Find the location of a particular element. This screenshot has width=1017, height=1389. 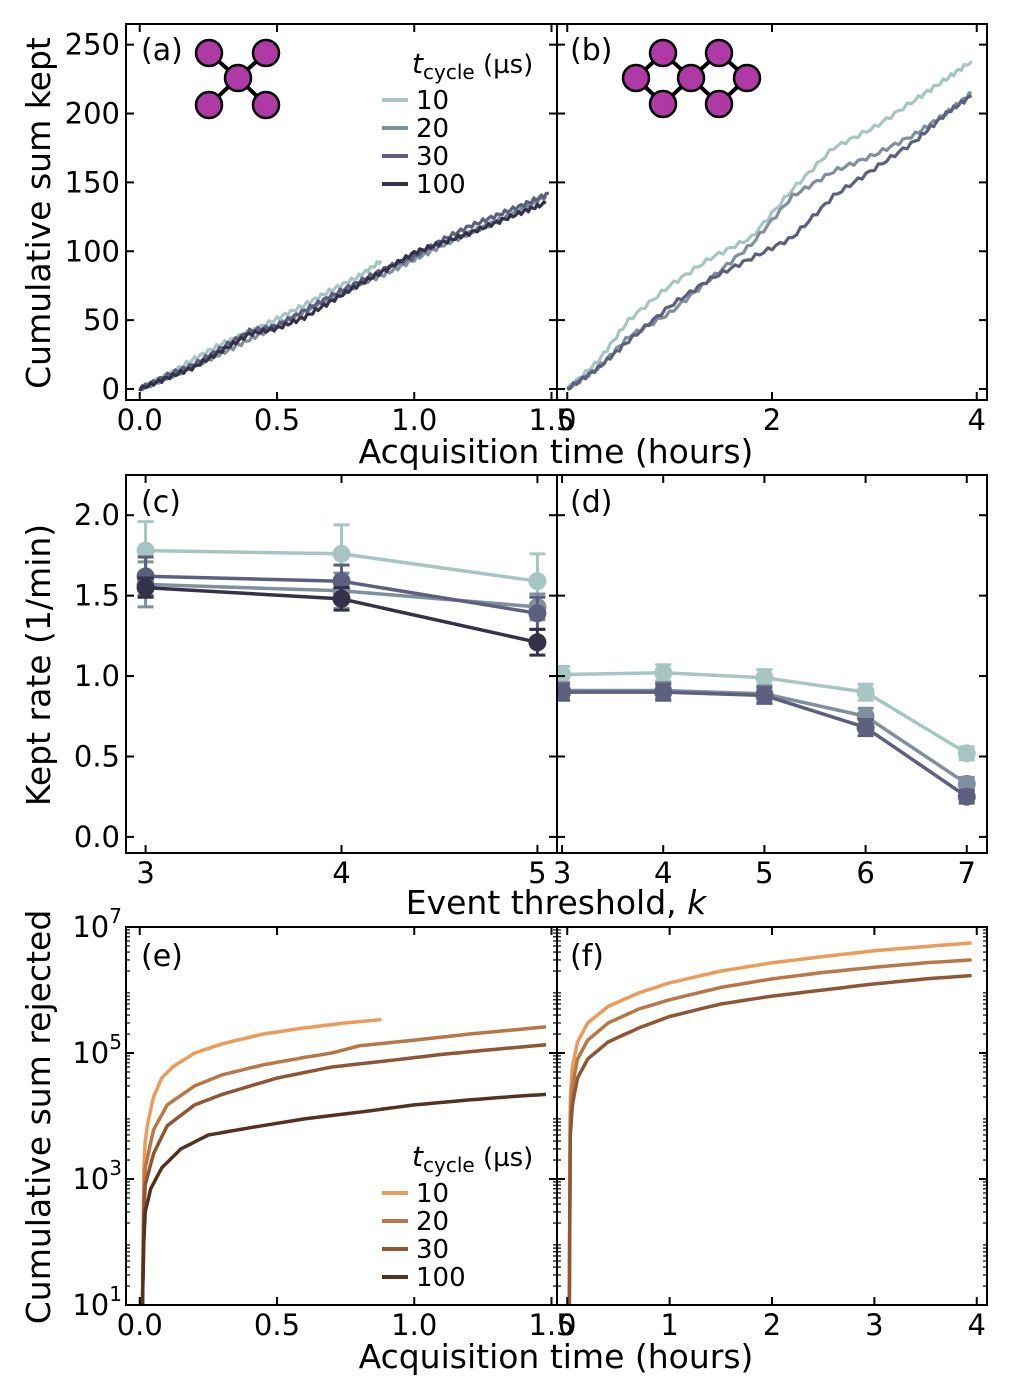

row3-y-label: Cumulative sum rejected is located at coordinates (38, 1117).